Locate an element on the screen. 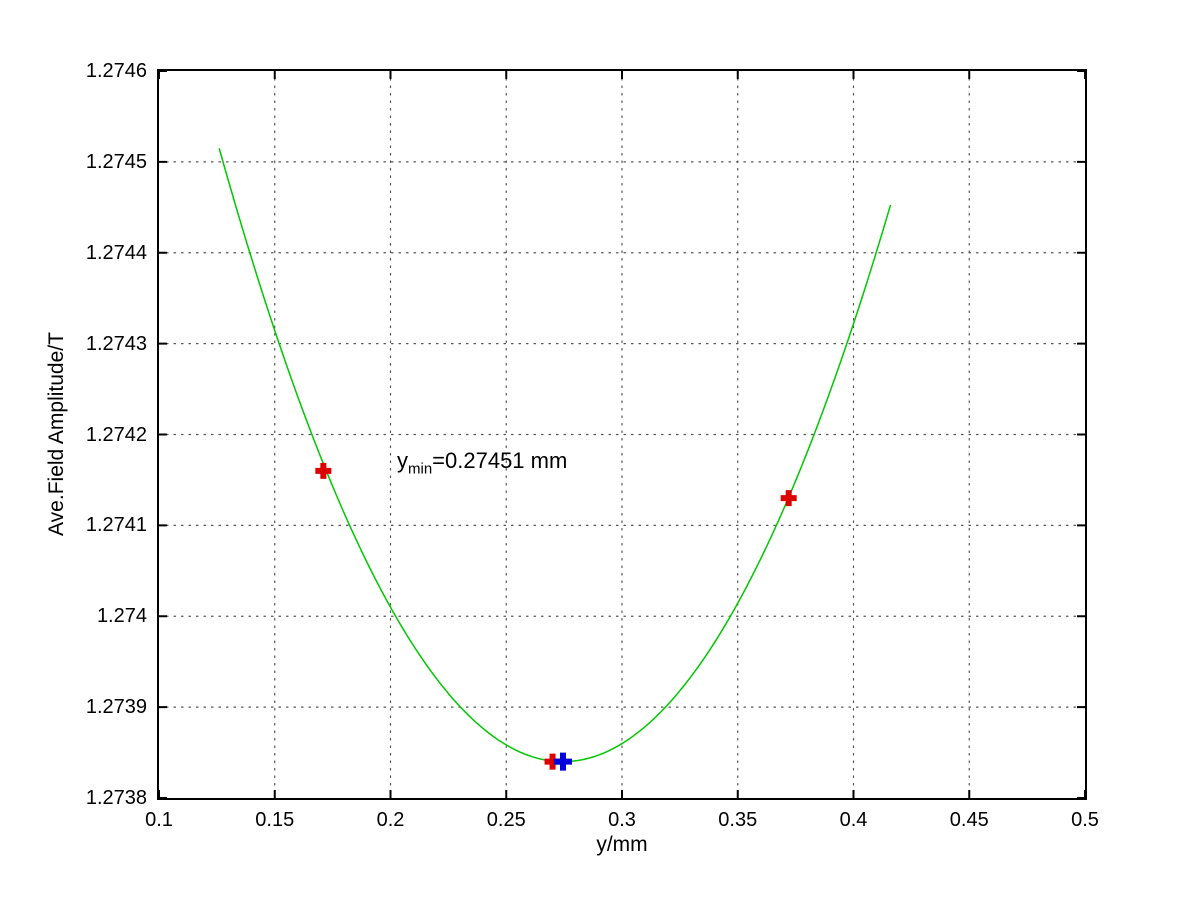 The image size is (1200, 900). y-tick-label: 1.2741 is located at coordinates (116, 525).